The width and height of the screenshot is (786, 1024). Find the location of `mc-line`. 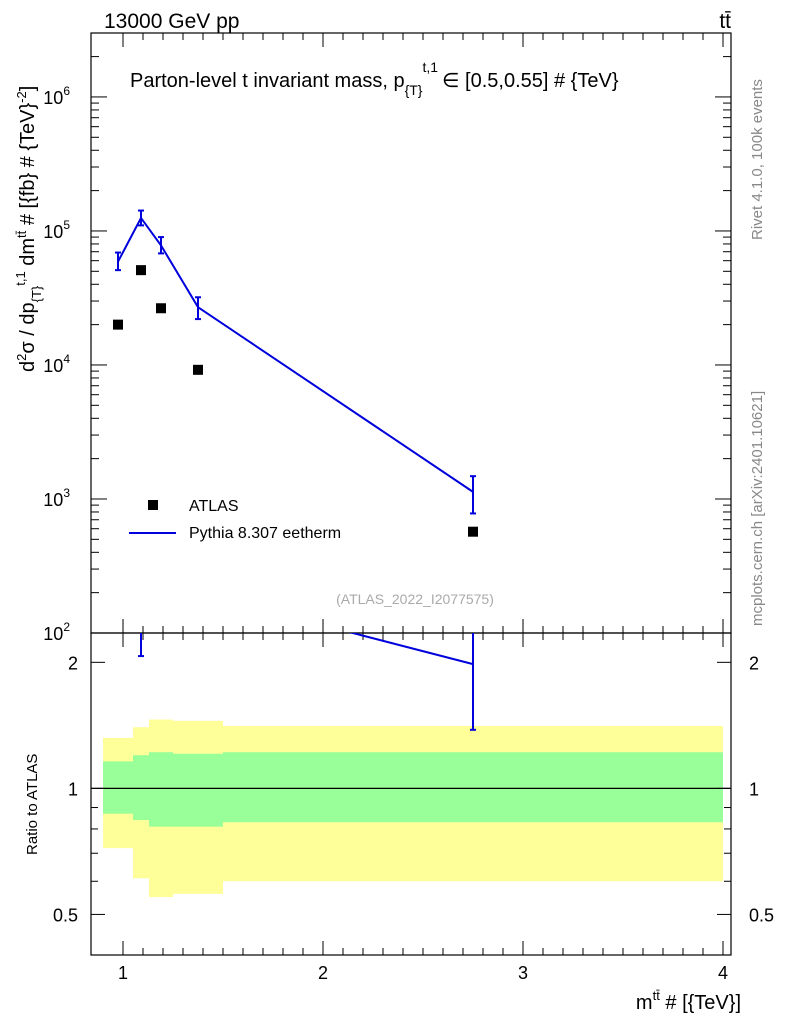

mc-line is located at coordinates (295, 354).